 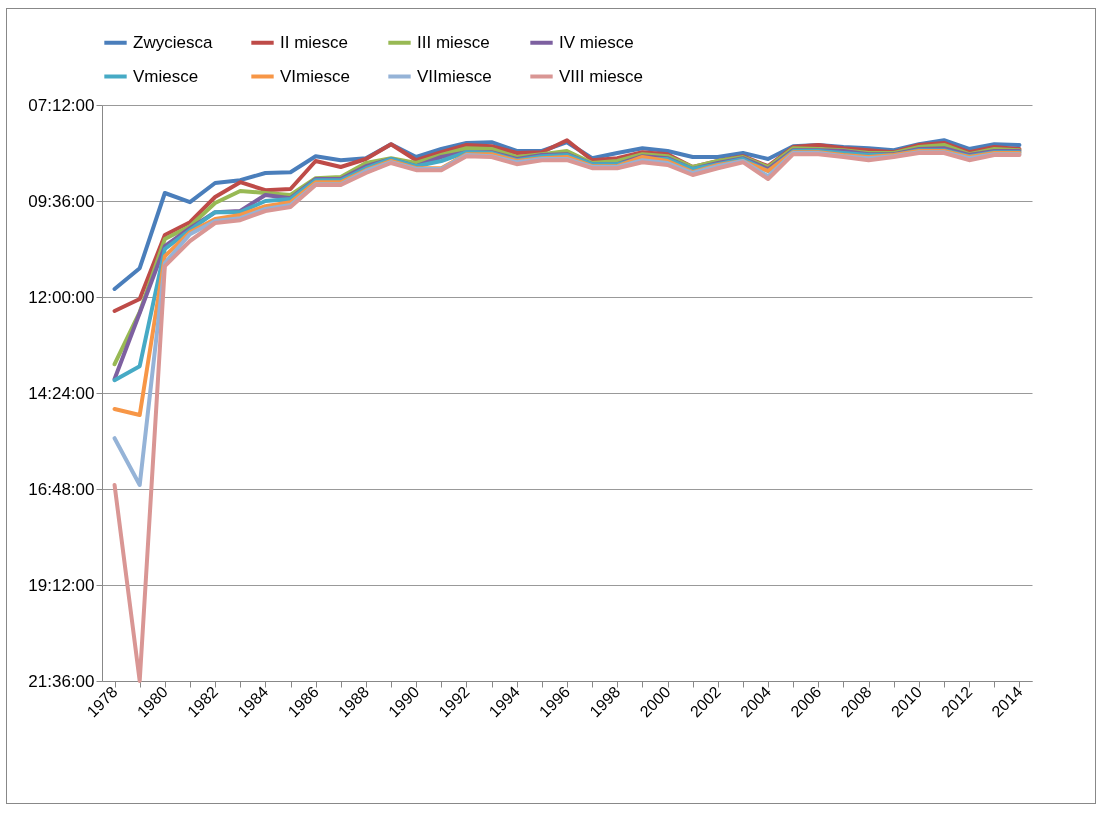 What do you see at coordinates (173, 42) in the screenshot?
I see `legend-label: Zwyciesca` at bounding box center [173, 42].